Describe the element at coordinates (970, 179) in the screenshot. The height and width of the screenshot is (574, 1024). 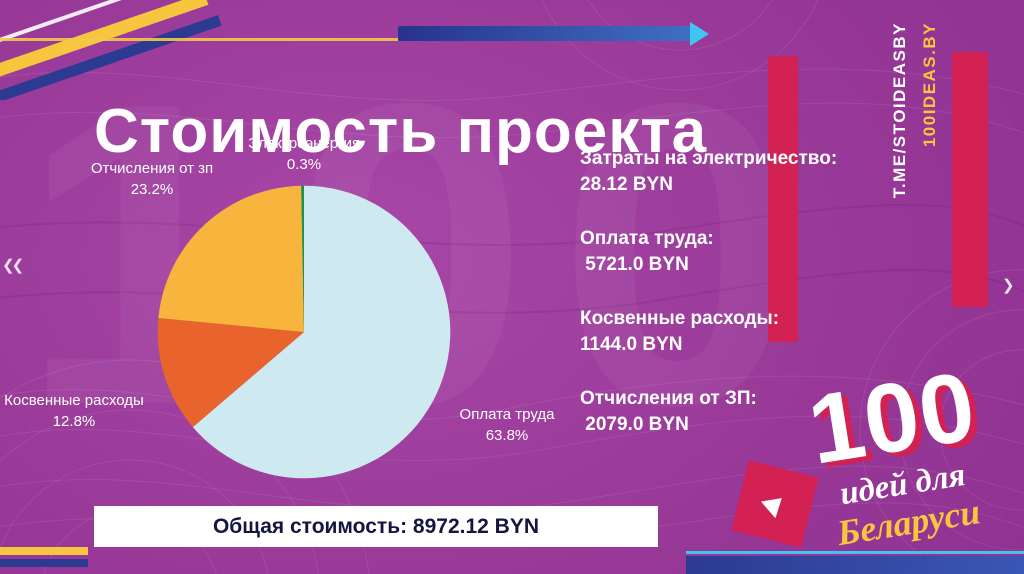
I see `red-vertical-bar-right` at that location.